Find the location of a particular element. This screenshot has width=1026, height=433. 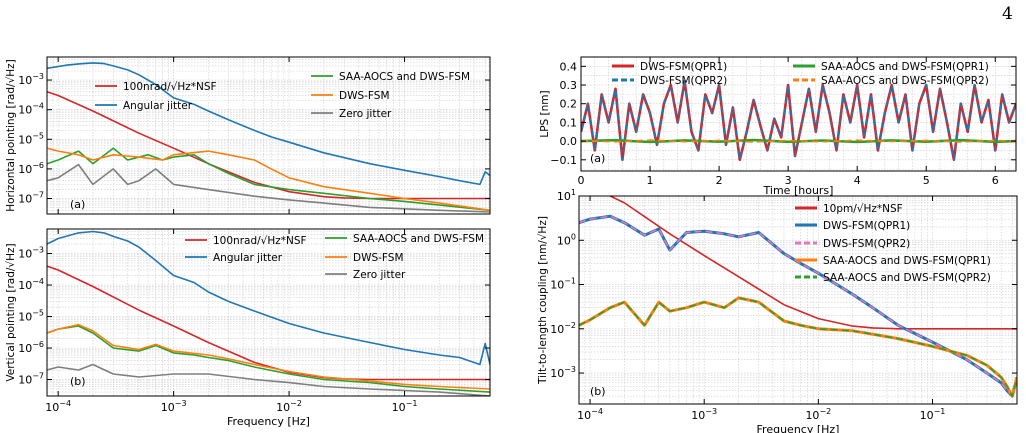

series-line-angular-jitter is located at coordinates (268, 298).